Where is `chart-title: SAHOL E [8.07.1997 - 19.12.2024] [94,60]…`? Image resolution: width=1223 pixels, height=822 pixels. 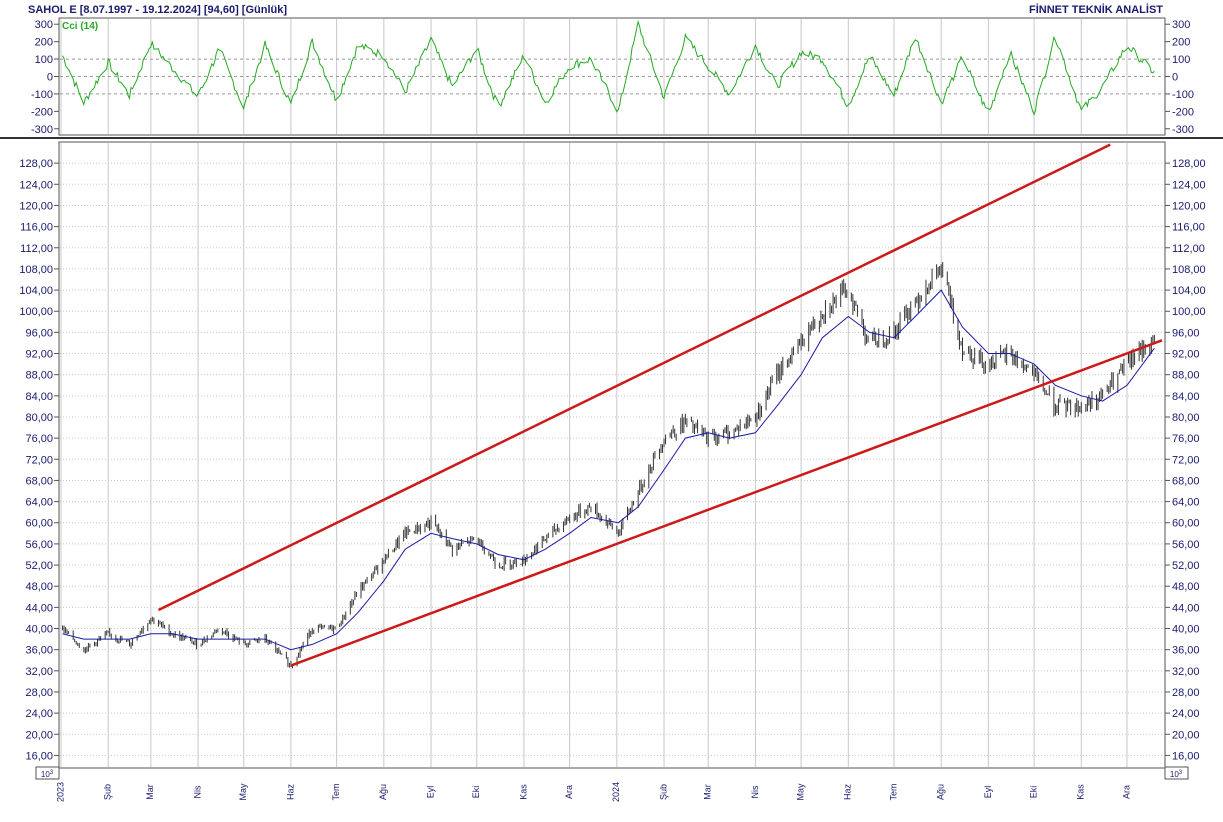 chart-title: SAHOL E [8.07.1997 - 19.12.2024] [94,60]… is located at coordinates (157, 10).